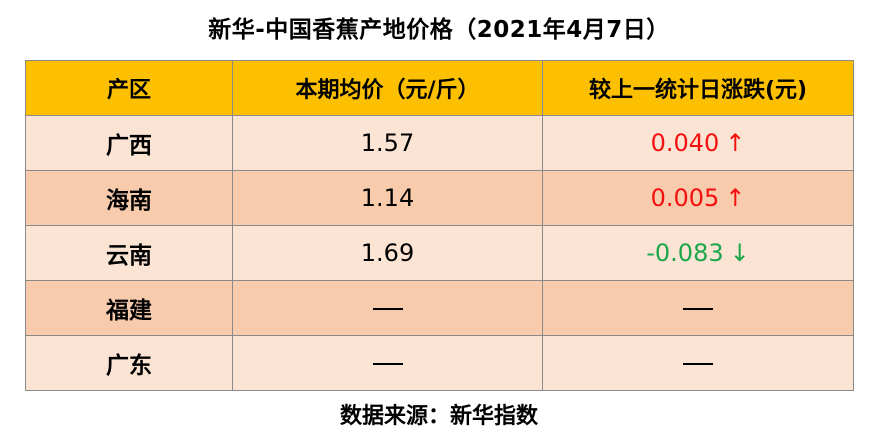 This screenshot has width=878, height=443. Describe the element at coordinates (685, 143) in the screenshot. I see `change-value: 0.040` at that location.